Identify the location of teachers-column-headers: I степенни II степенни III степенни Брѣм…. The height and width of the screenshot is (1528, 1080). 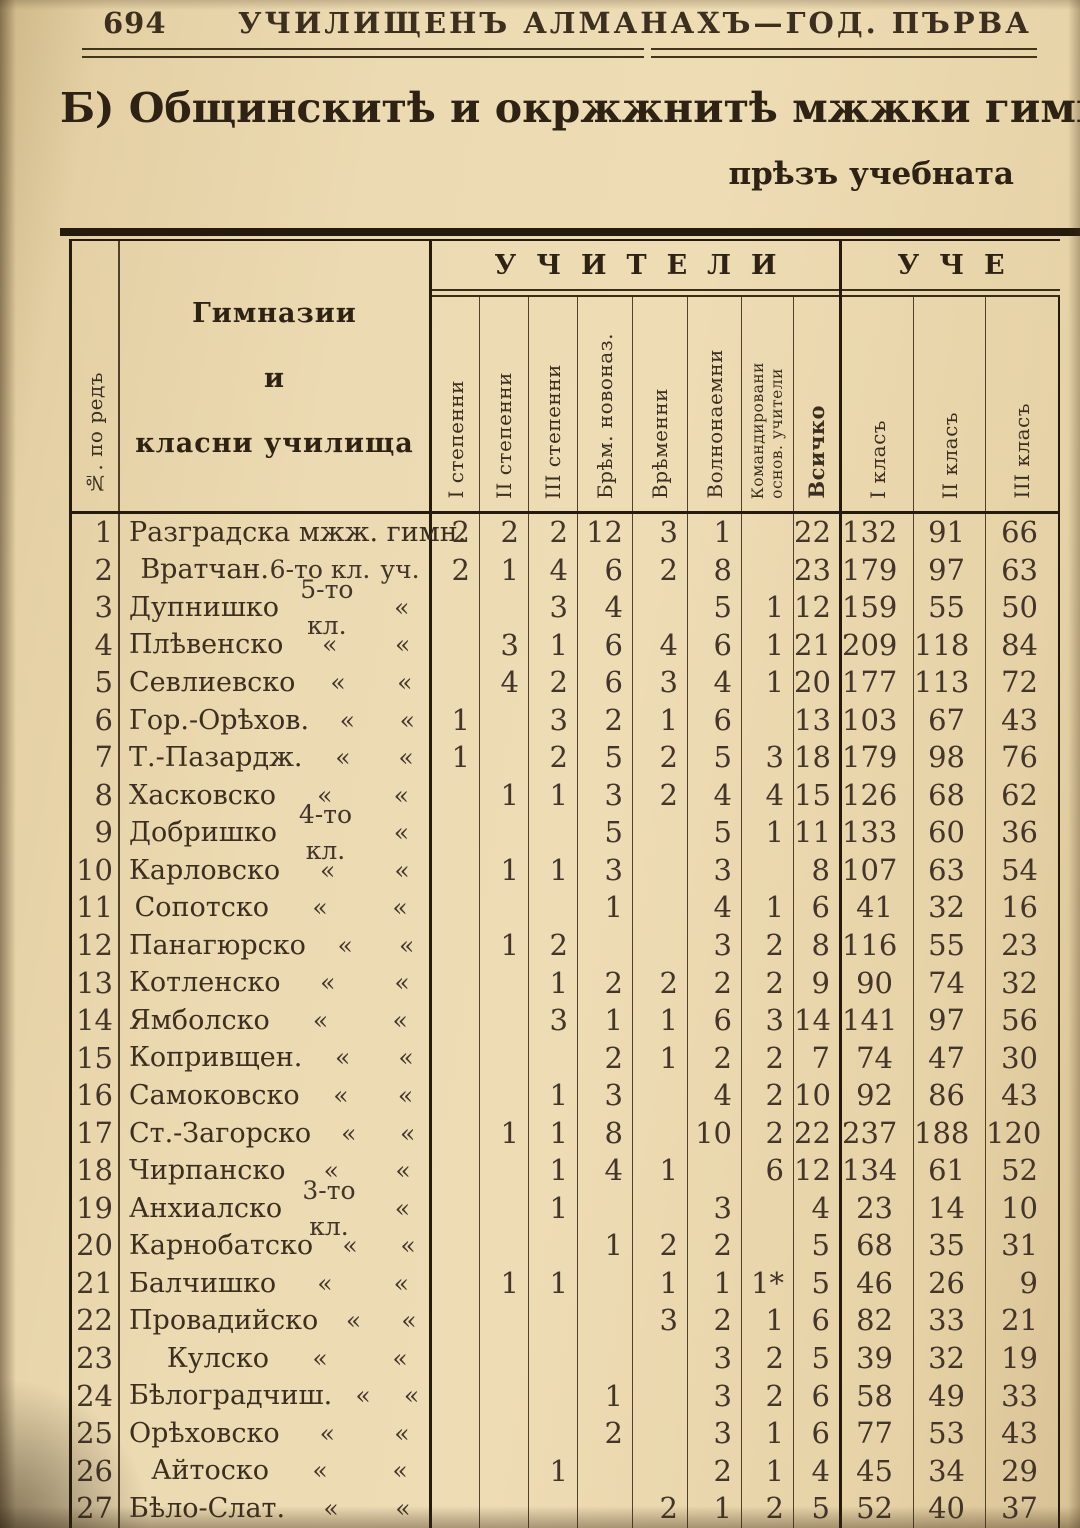
(635, 404).